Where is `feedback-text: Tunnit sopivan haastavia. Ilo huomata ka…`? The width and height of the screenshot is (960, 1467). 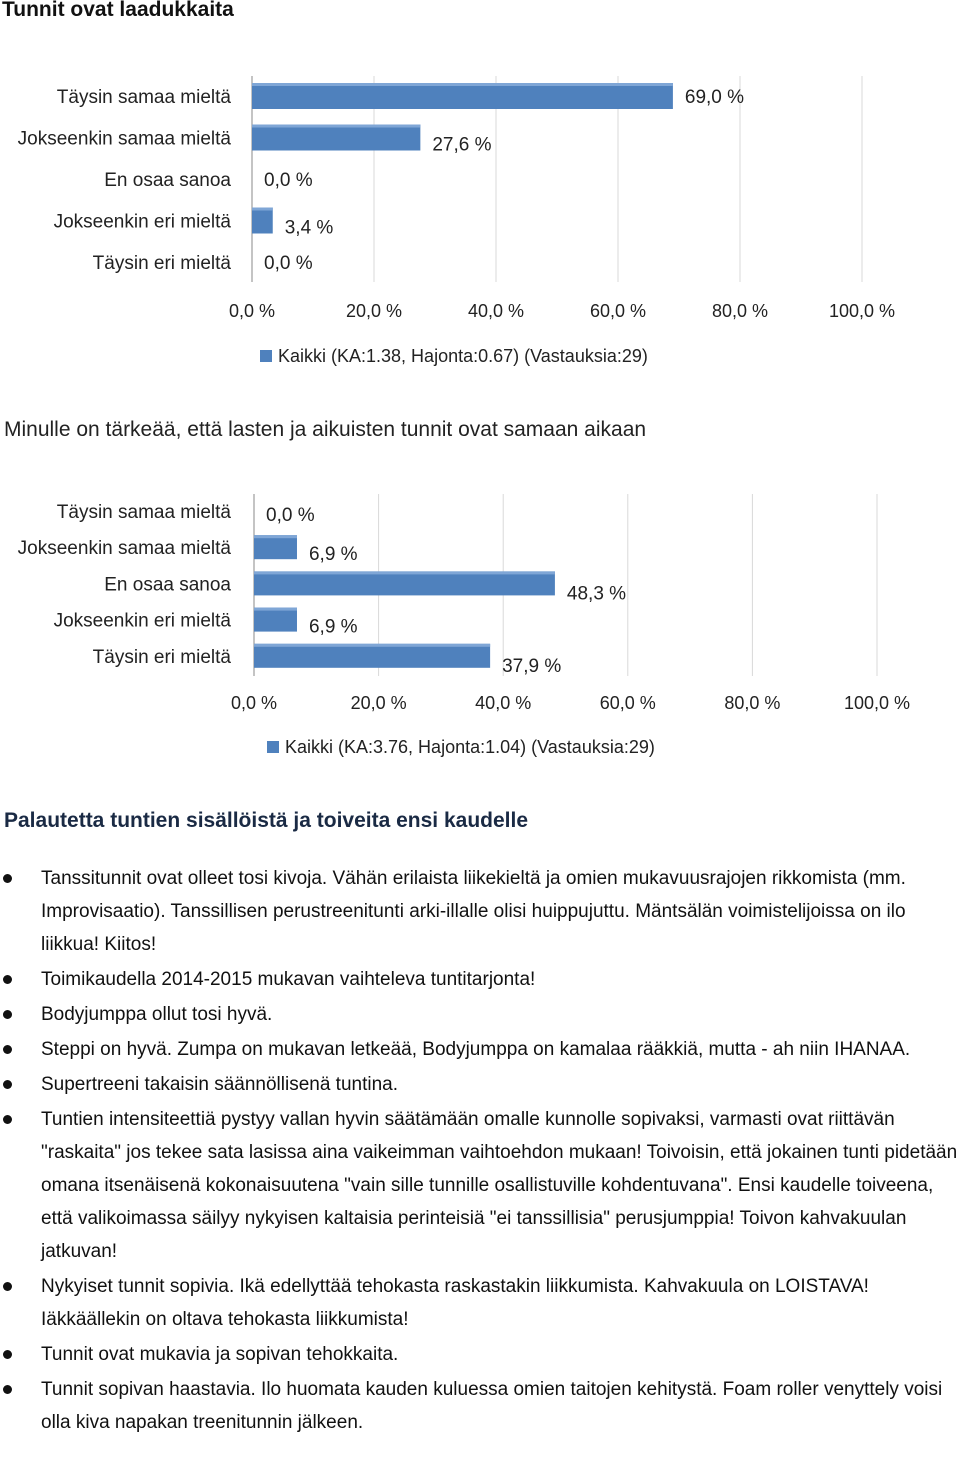
feedback-text: Tunnit sopivan haastavia. Ilo huomata ka… is located at coordinates (492, 1406).